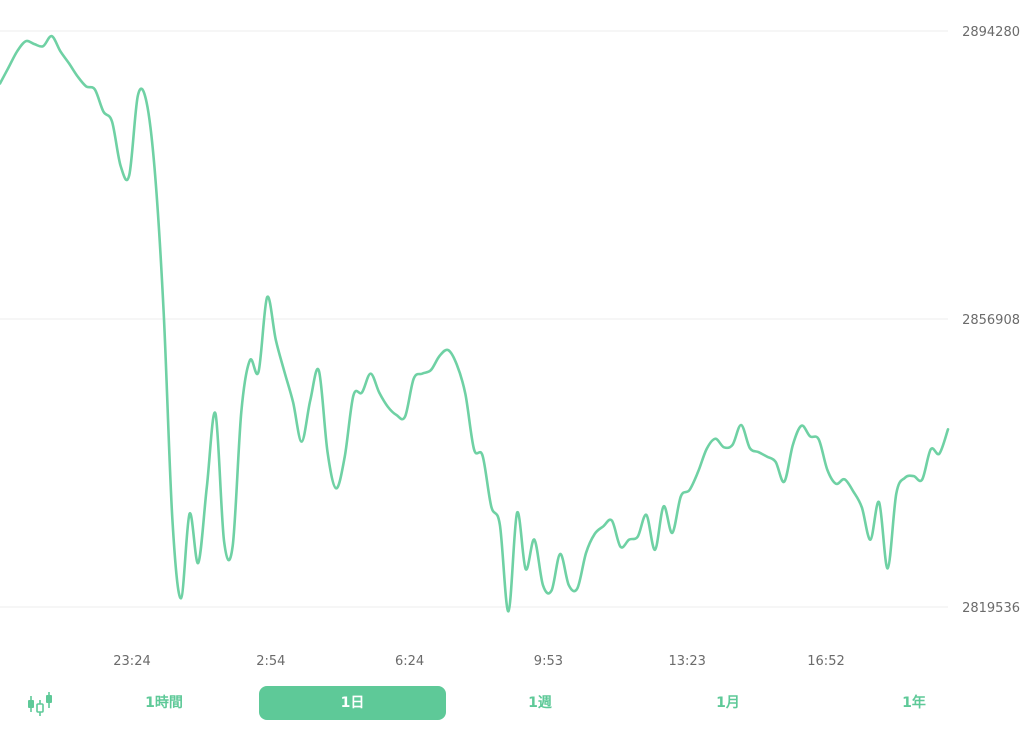 The image size is (1024, 732). I want to click on x-tick-label: 16:52, so click(825, 661).